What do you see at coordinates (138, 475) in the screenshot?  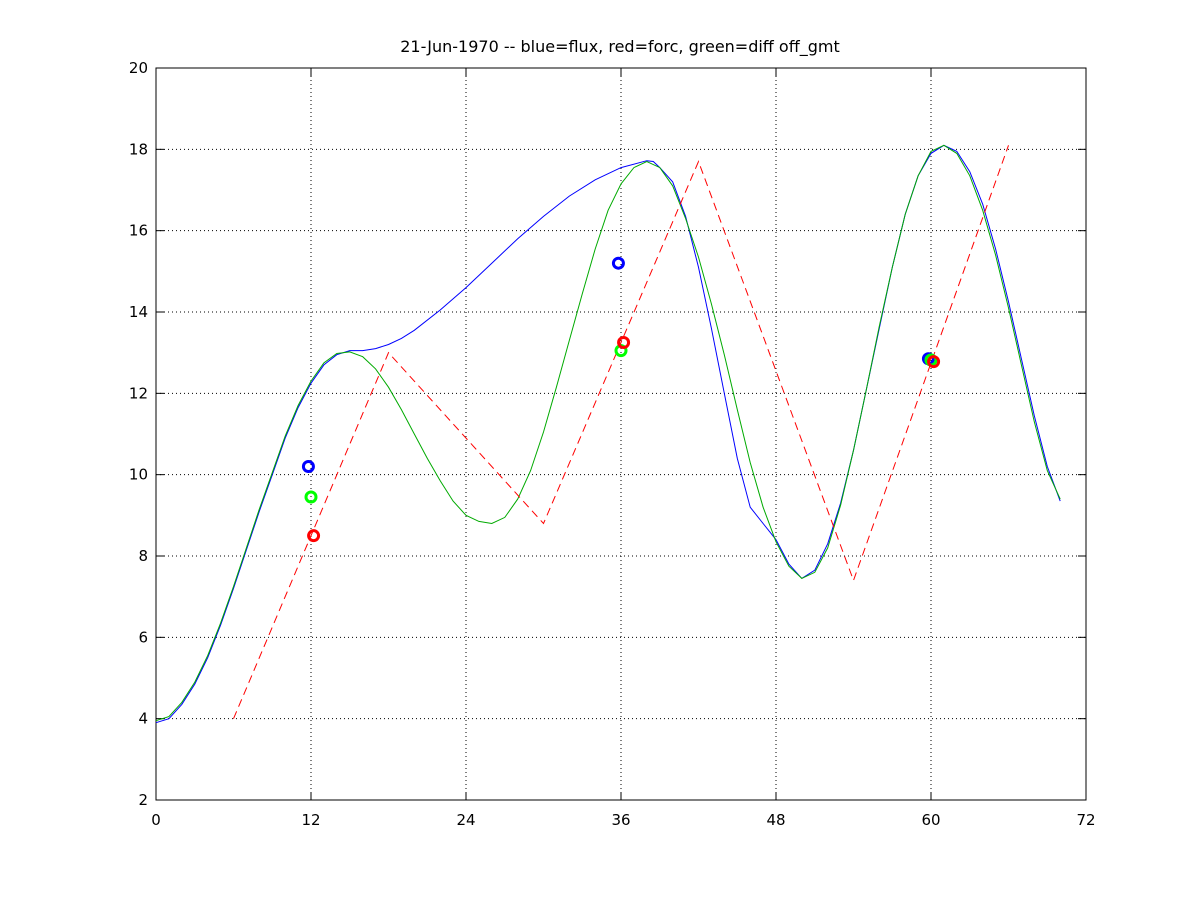 I see `y-tick-label: 10` at bounding box center [138, 475].